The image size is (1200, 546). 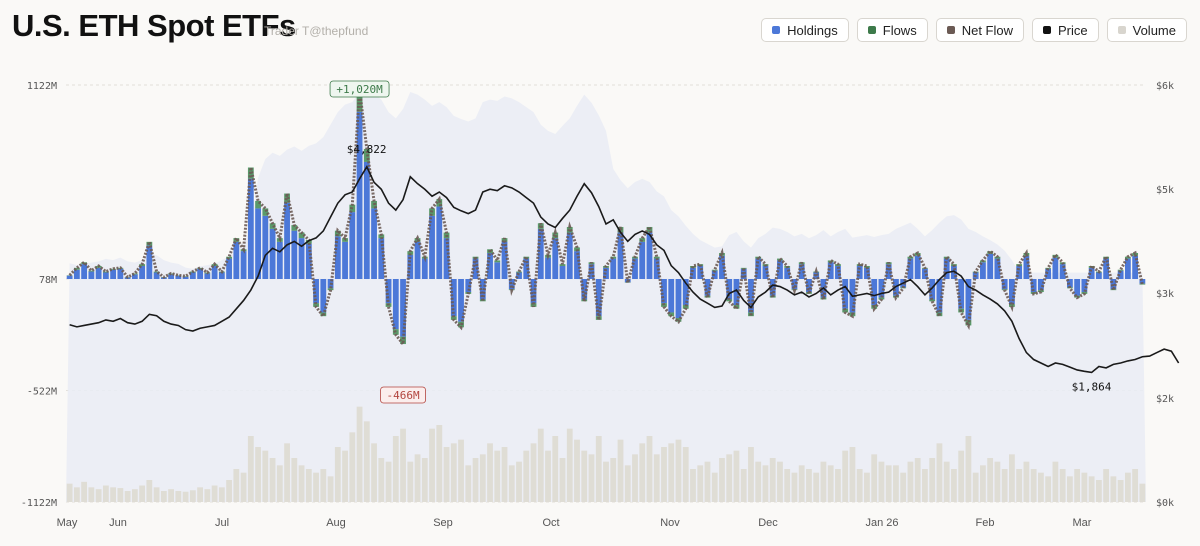 I want to click on price-swatch-icon, so click(x=1047, y=30).